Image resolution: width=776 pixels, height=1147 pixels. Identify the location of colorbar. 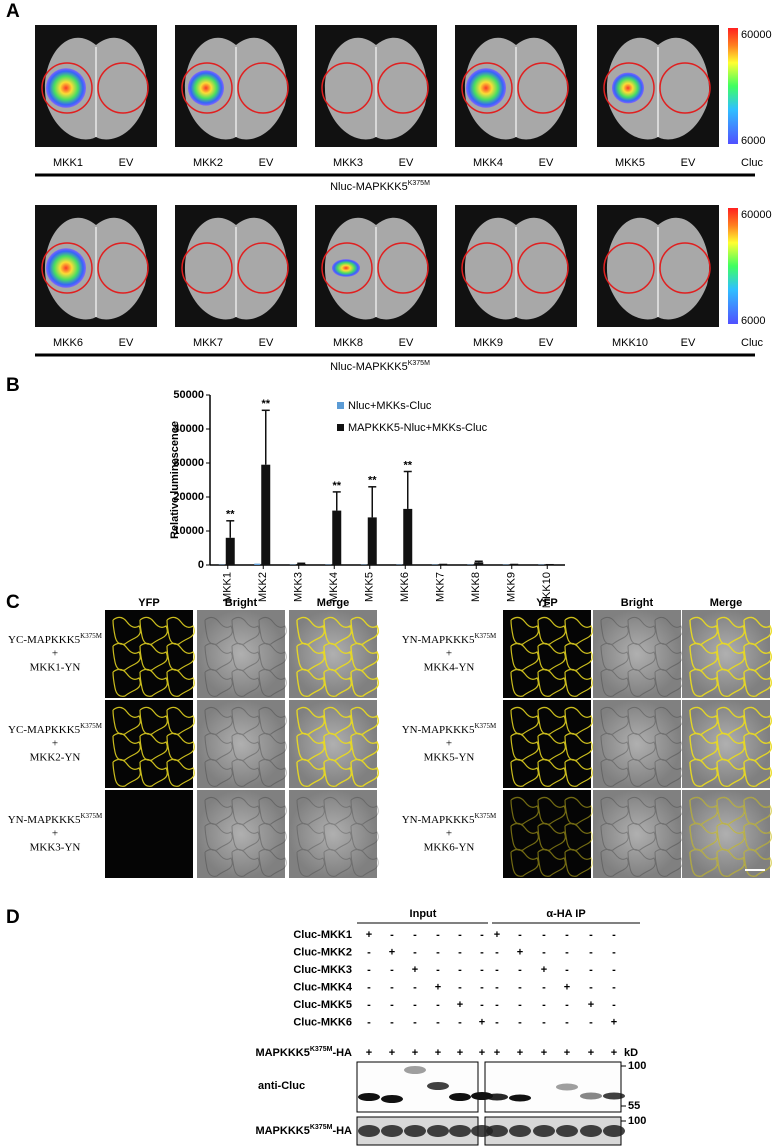
(733, 86).